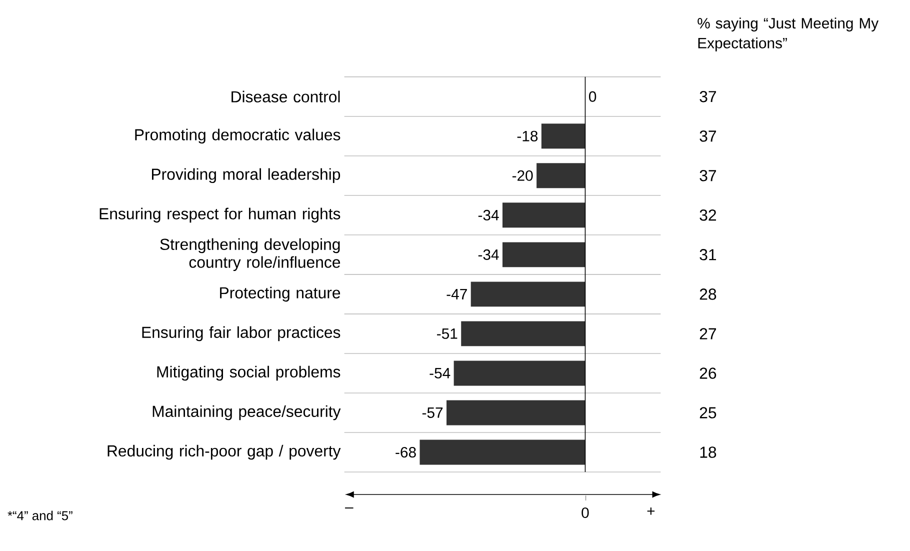  What do you see at coordinates (432, 413) in the screenshot?
I see `data-label: -57` at bounding box center [432, 413].